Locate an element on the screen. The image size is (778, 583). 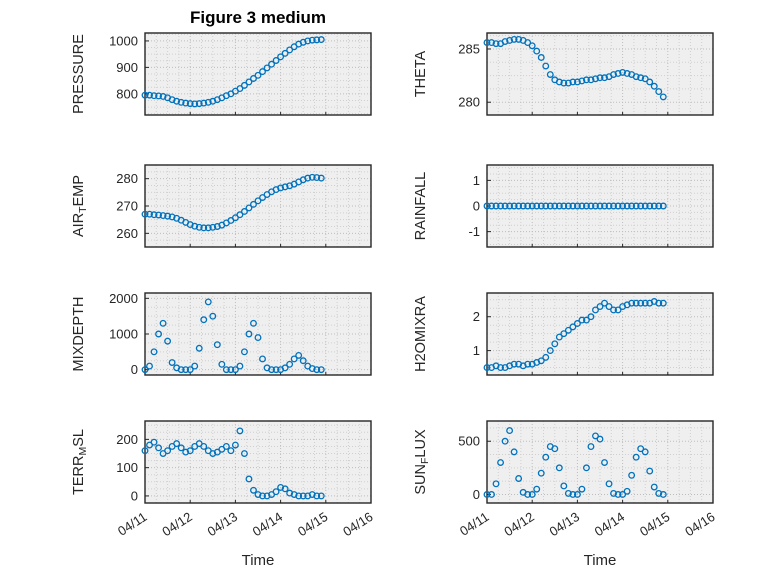
y-axis-label-subscript: T is located at coordinates (83, 209).